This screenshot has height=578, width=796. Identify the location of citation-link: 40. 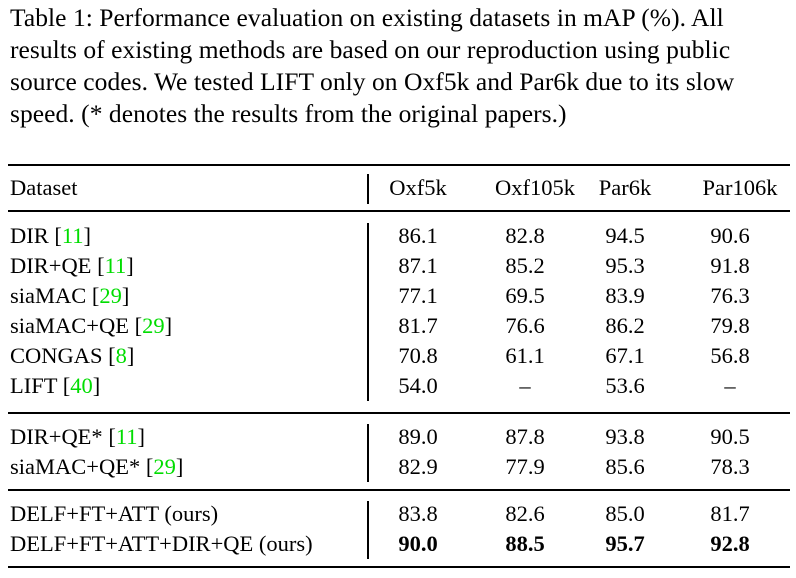
(81, 385).